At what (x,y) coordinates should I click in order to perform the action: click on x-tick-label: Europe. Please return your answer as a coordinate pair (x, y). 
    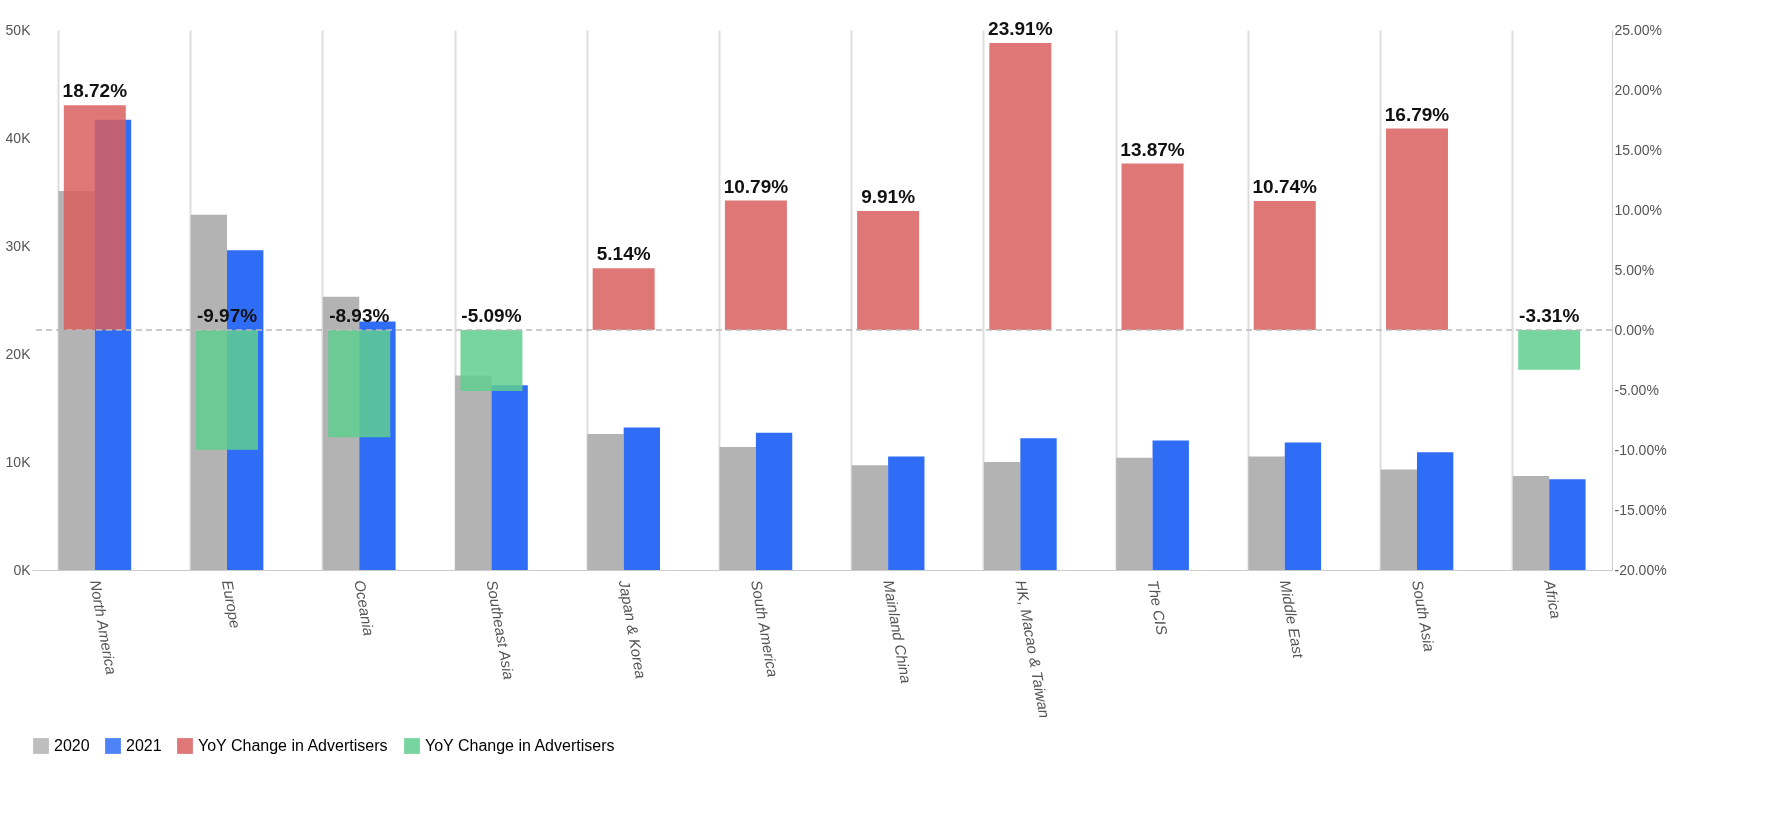
    Looking at the image, I should click on (232, 604).